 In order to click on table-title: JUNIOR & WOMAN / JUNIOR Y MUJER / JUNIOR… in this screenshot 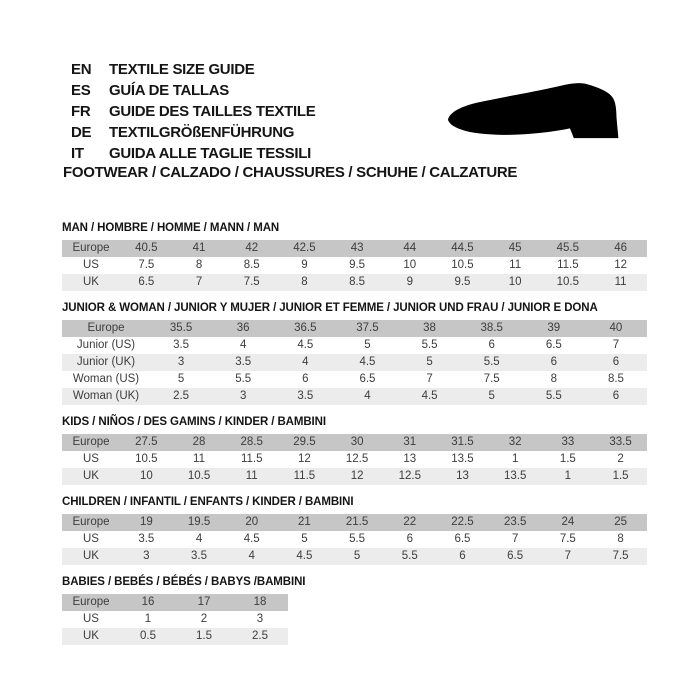, I will do `click(330, 308)`.